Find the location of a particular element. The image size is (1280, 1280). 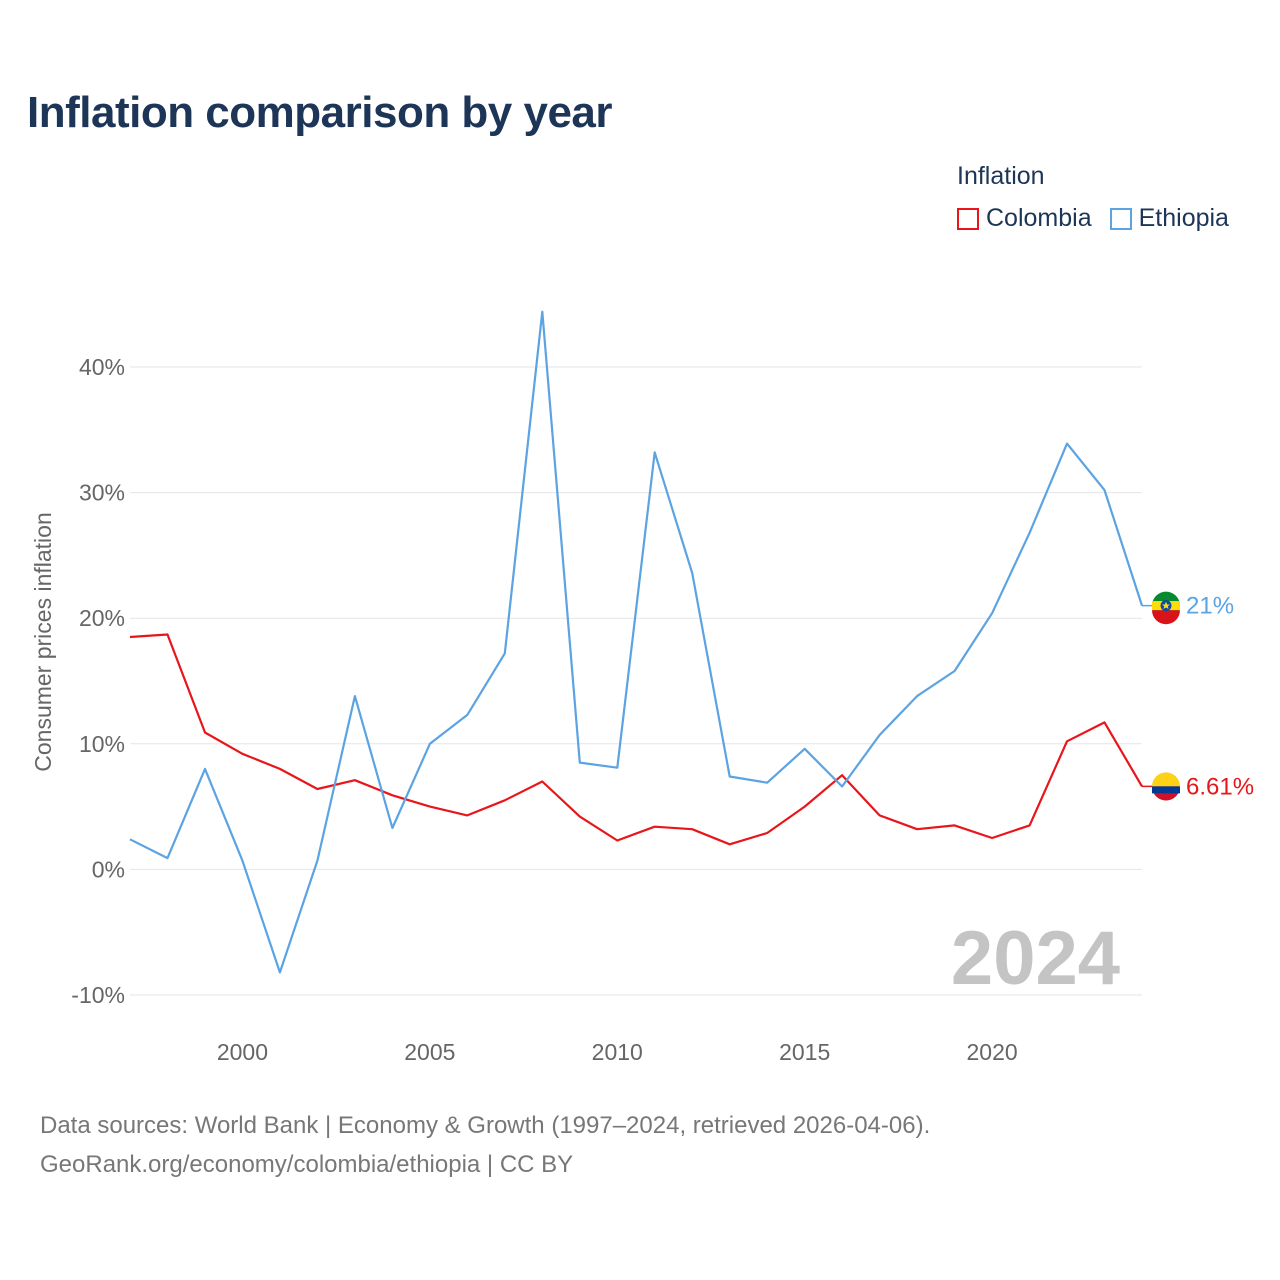

x-axis-ticks: 2000 2005 2010 2015 2020 is located at coordinates (617, 1052).